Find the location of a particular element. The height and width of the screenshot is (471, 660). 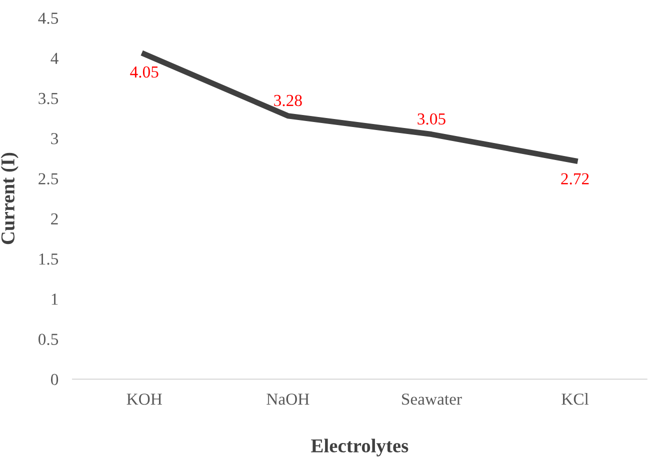

y-tick-label: 3 is located at coordinates (54, 138).